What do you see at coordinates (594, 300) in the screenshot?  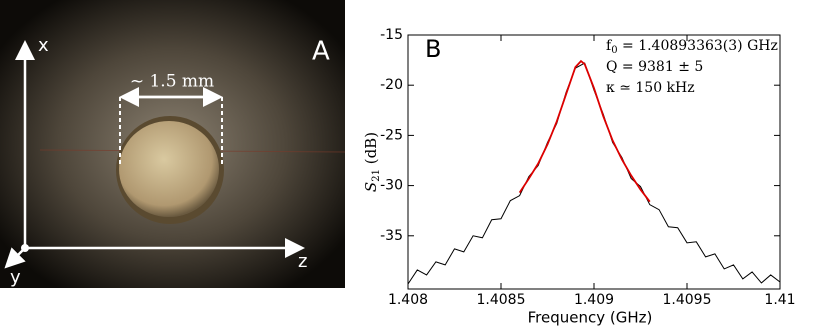 I see `x-tick-label: 1.409` at bounding box center [594, 300].